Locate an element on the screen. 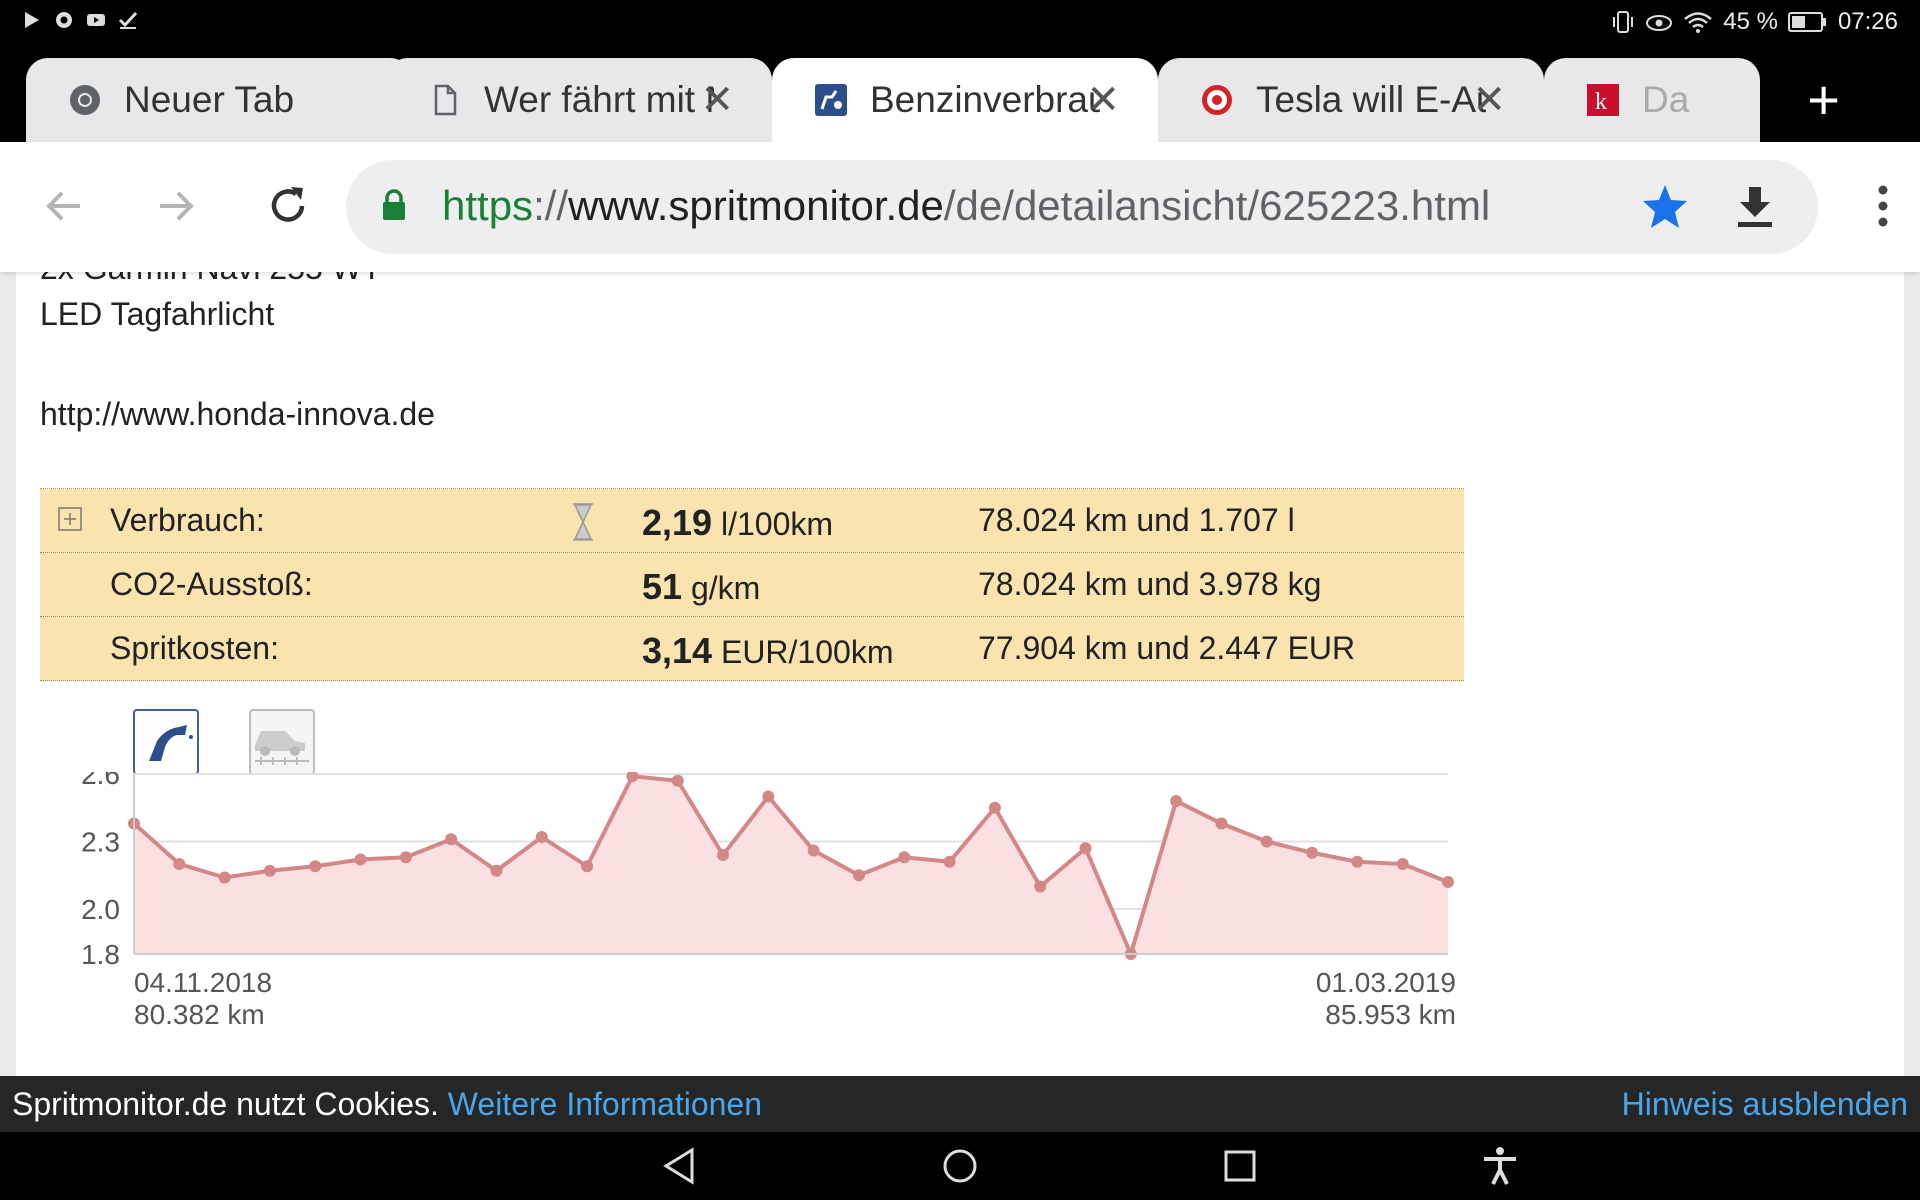 The image size is (1920, 1200). y-tick-label: 1.8 is located at coordinates (100, 954).